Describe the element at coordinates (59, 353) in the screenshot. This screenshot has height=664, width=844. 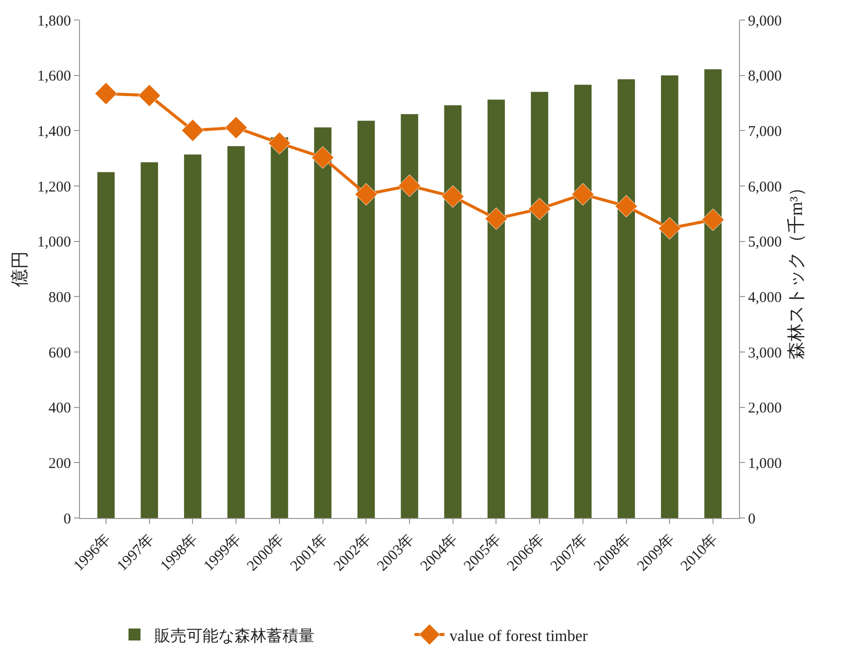
I see `y-tick-label: 600` at that location.